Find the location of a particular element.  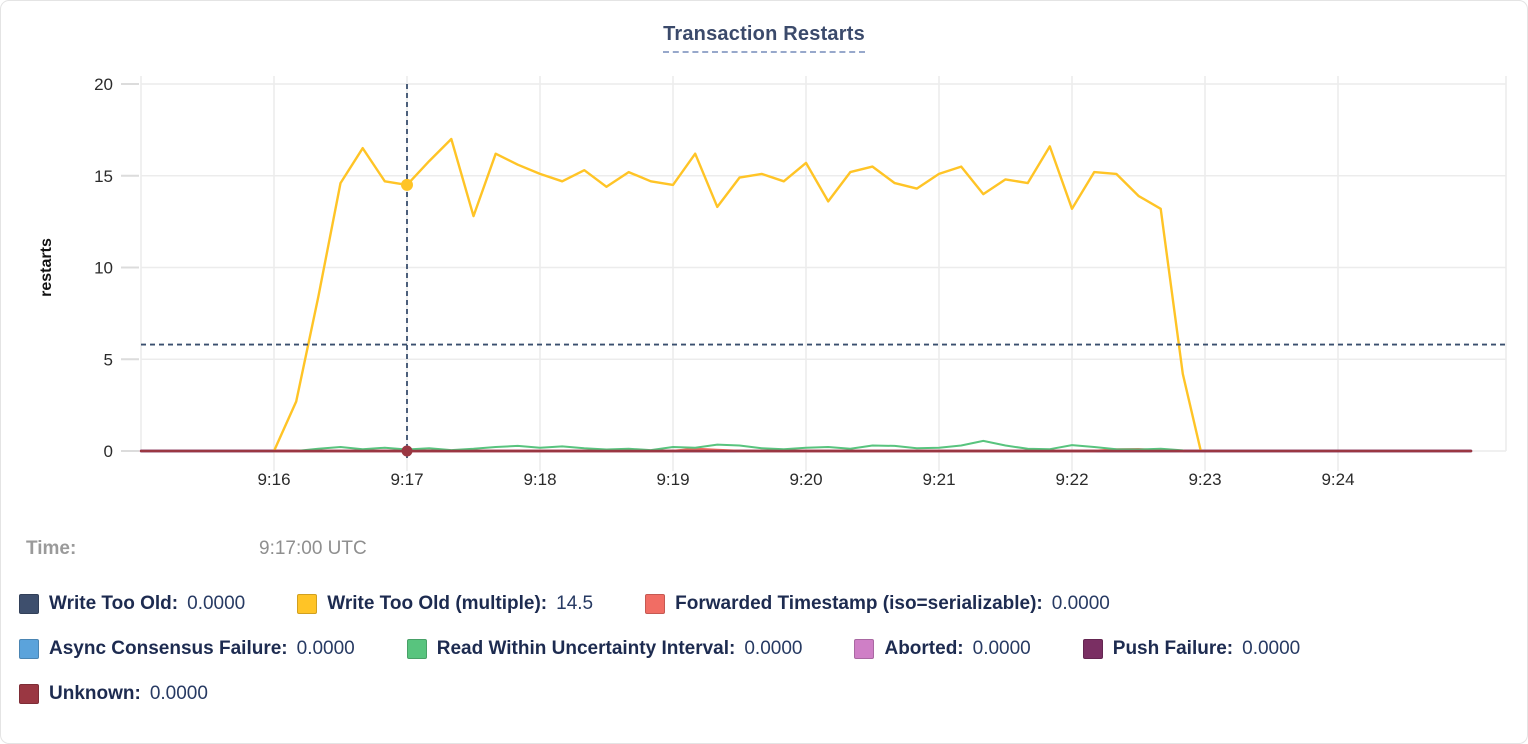

x-tick-label: 9:18 is located at coordinates (539, 479).